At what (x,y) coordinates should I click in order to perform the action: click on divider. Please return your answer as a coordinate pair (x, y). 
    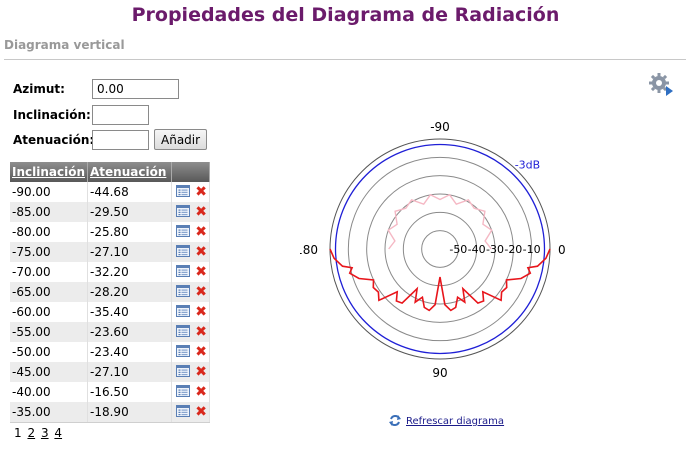
    Looking at the image, I should click on (345, 59).